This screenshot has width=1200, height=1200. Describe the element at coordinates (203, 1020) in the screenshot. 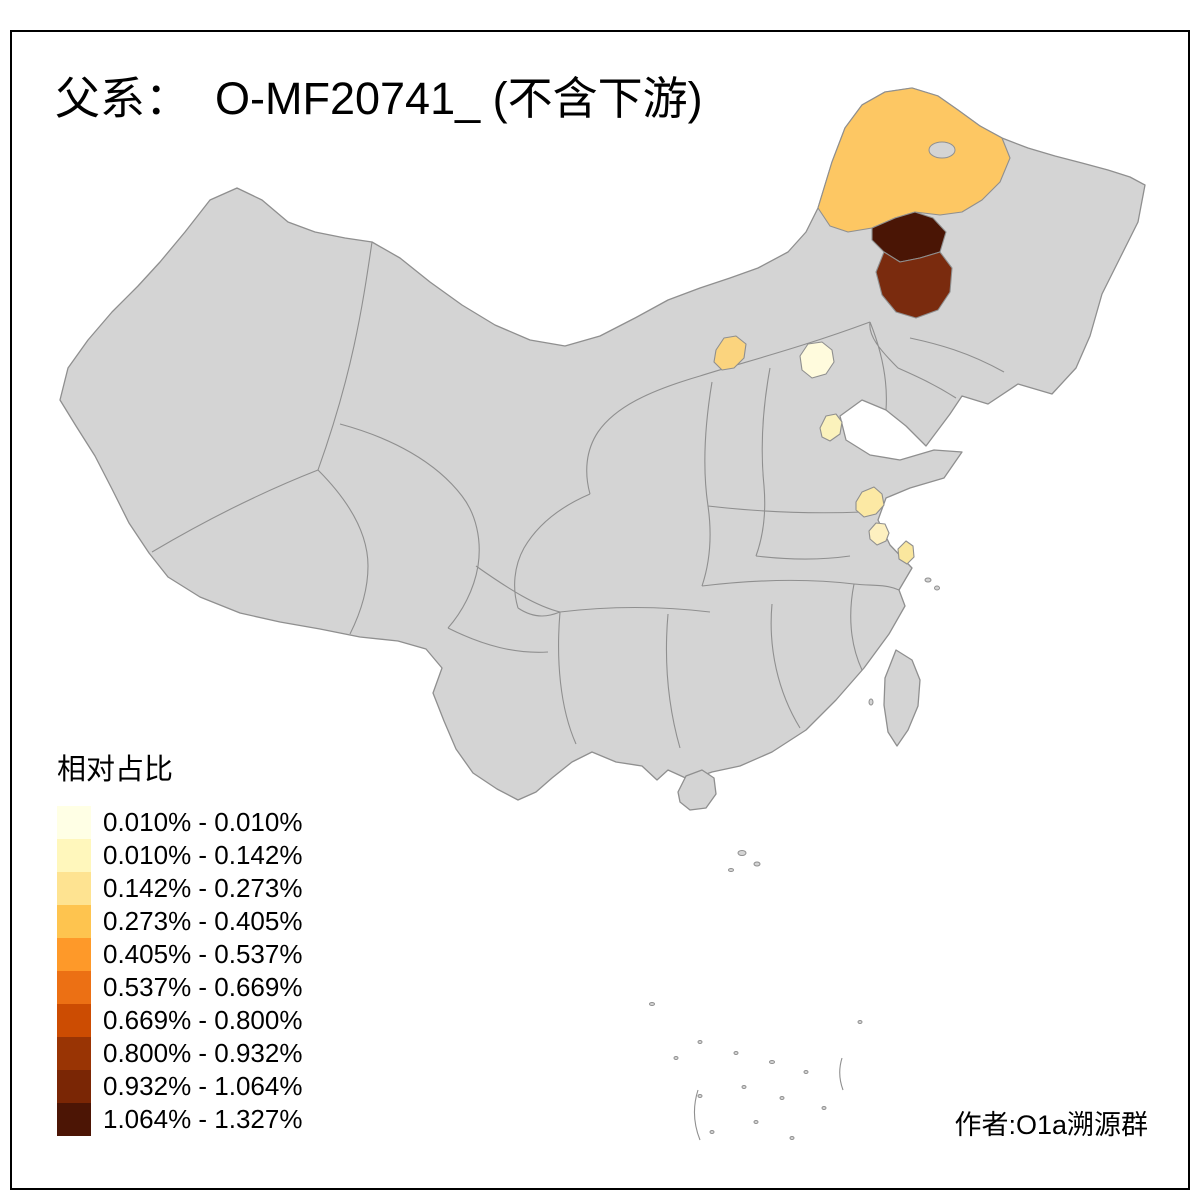

I see `legend-label: 0.669% - 0.800%` at that location.